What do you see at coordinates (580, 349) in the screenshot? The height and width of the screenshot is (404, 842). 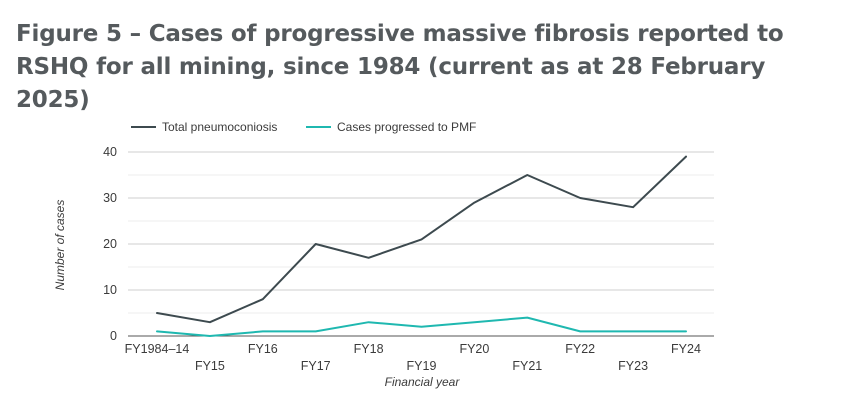 I see `x-tick-label: FY22` at bounding box center [580, 349].